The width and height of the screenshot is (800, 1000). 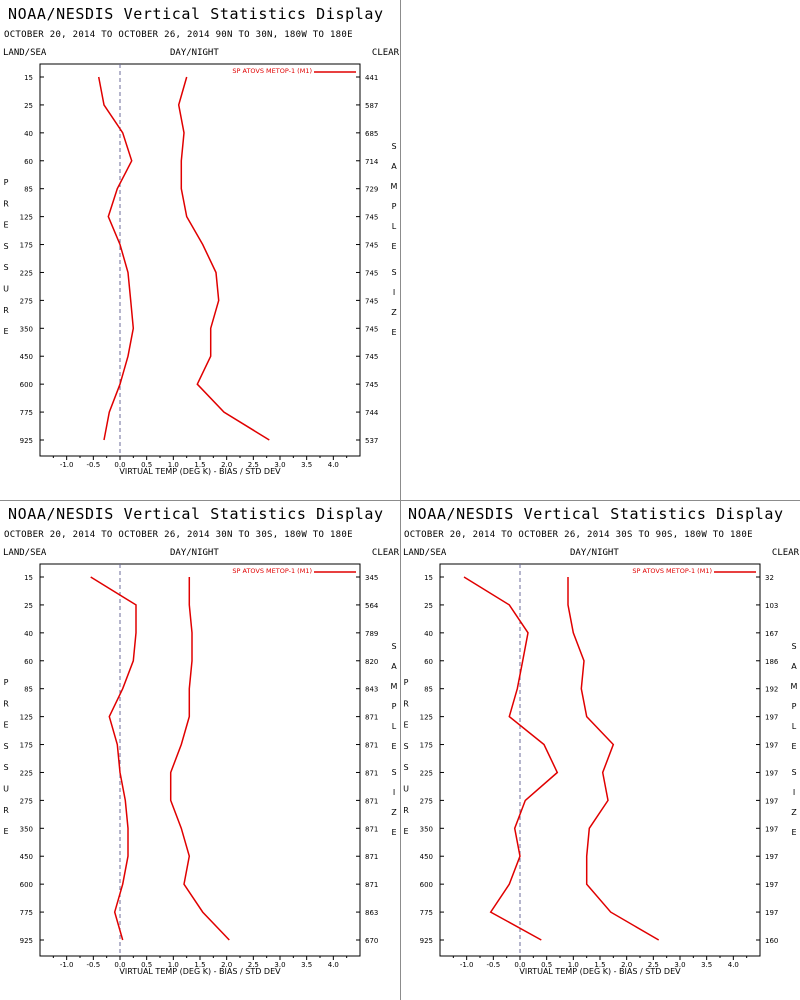 What do you see at coordinates (428, 690) in the screenshot?
I see `pressure-level-label: 85` at bounding box center [428, 690].